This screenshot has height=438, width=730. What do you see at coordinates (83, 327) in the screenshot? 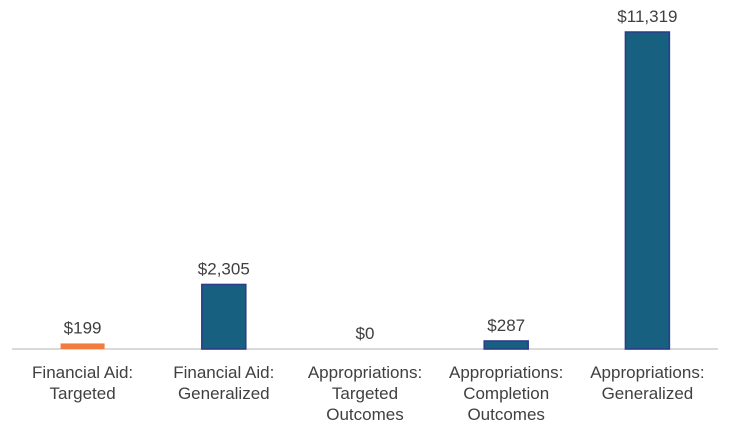
I see `data-label: $199` at bounding box center [83, 327].